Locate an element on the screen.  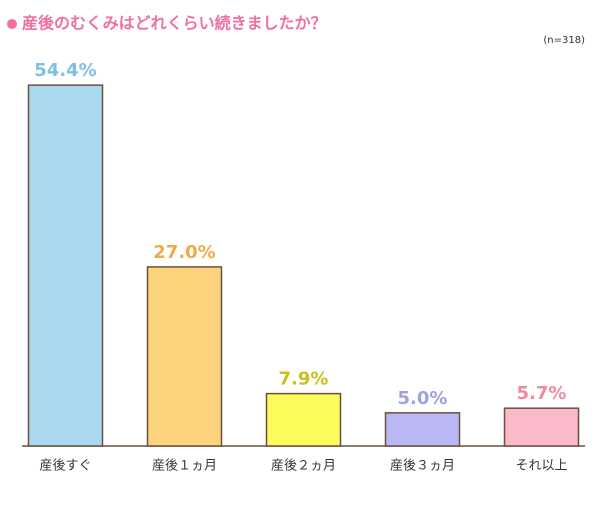
value-label: 5.7% is located at coordinates (542, 393).